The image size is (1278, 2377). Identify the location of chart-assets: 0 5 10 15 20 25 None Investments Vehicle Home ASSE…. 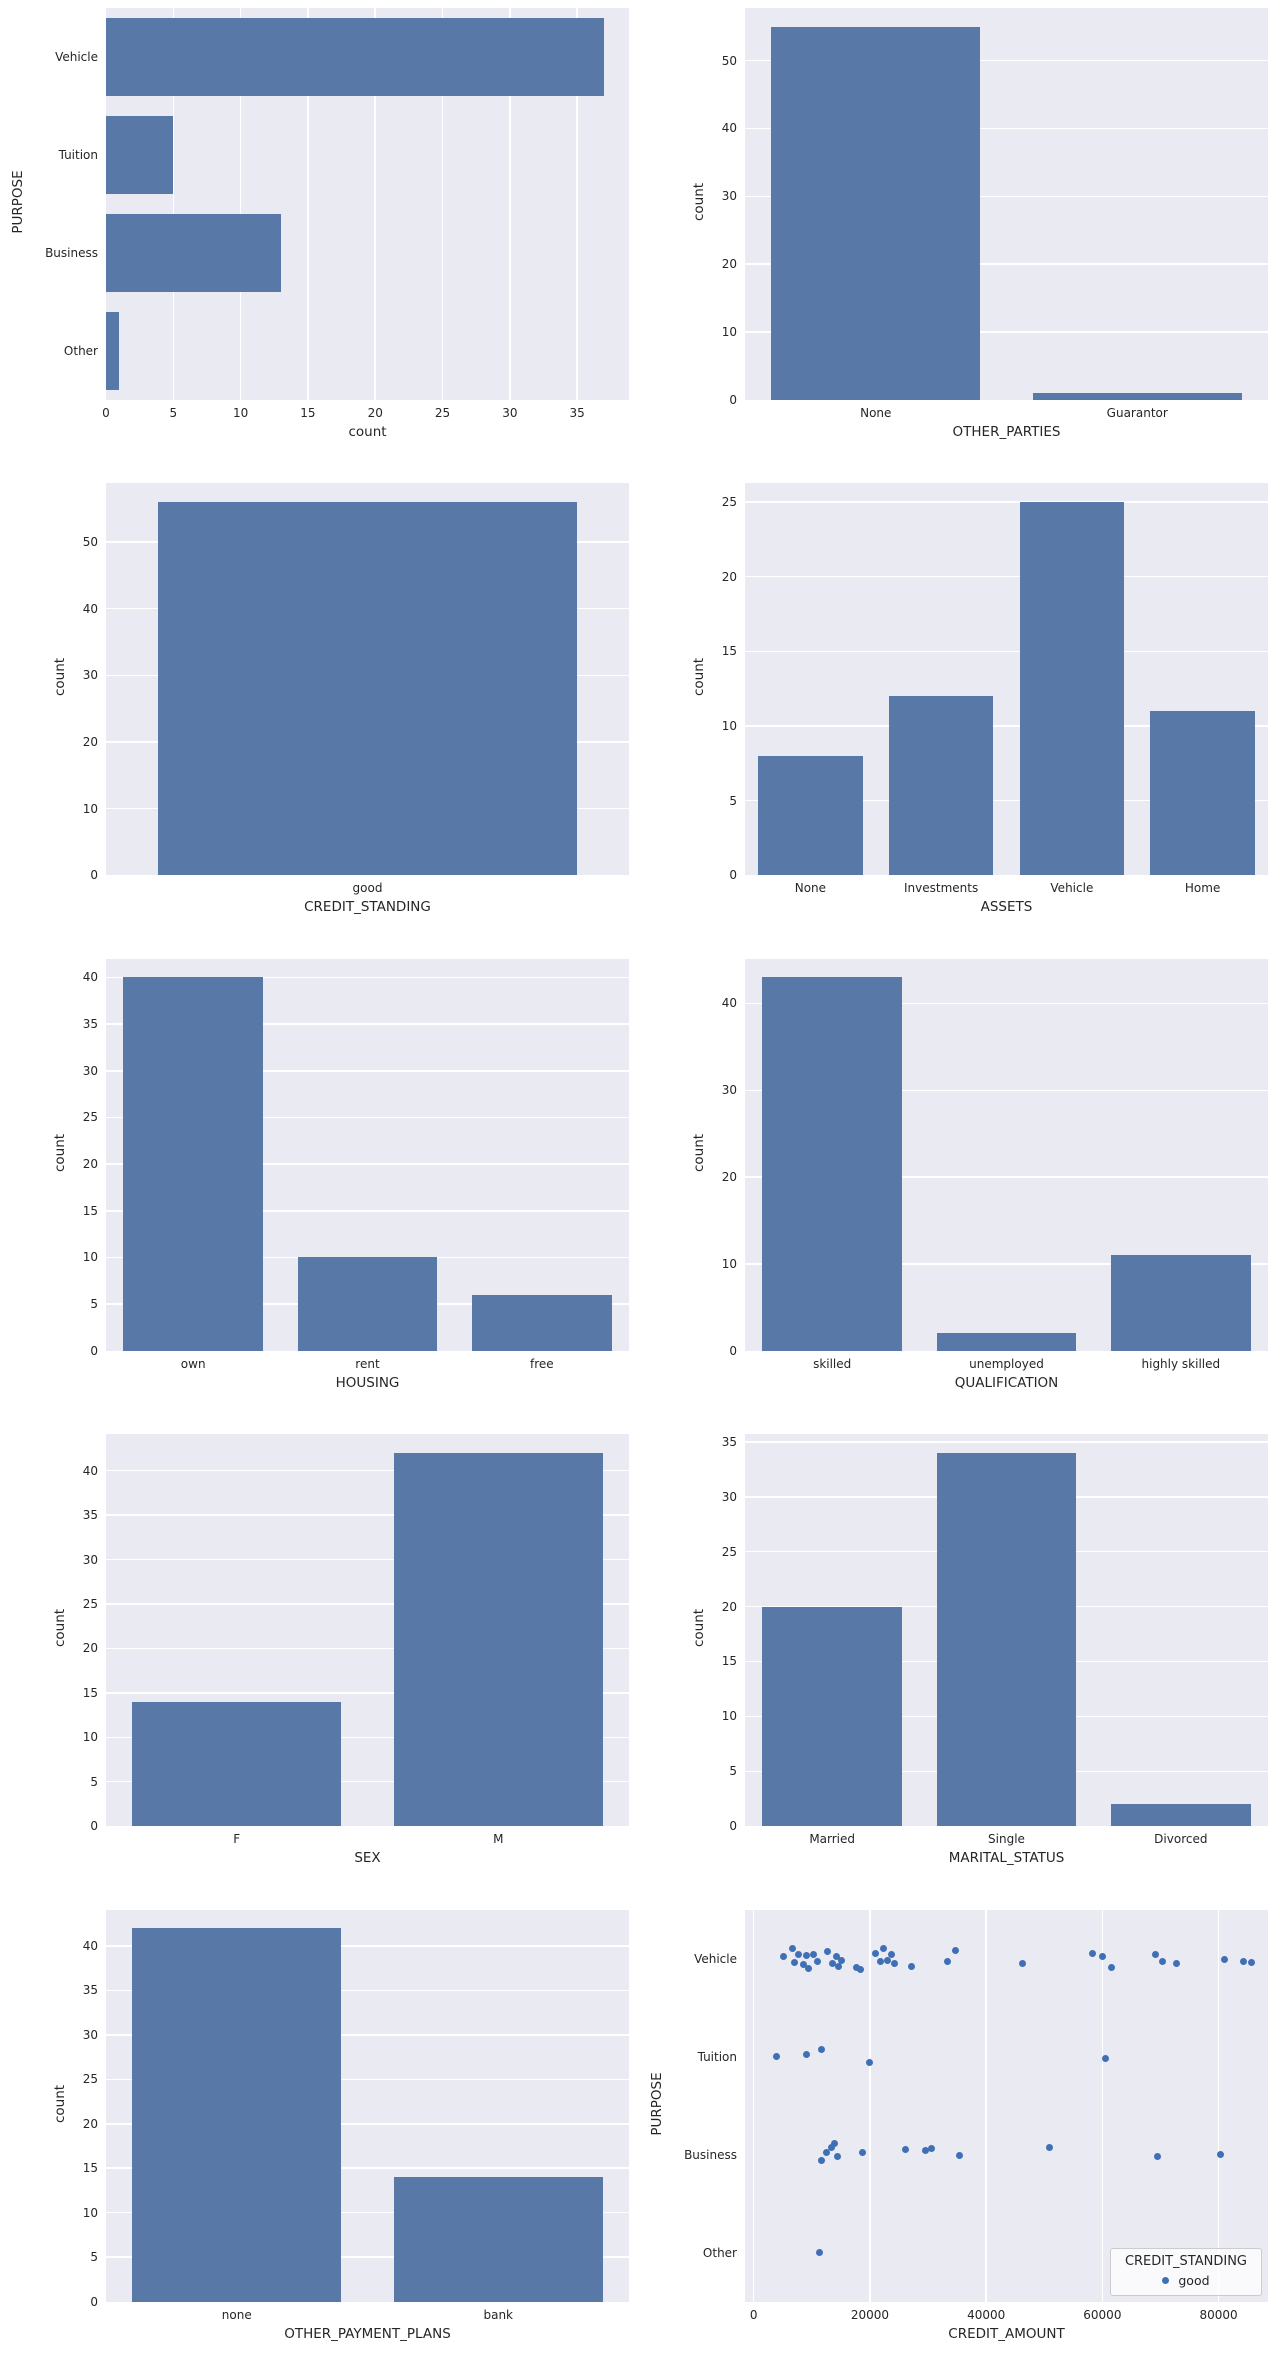
(958, 713).